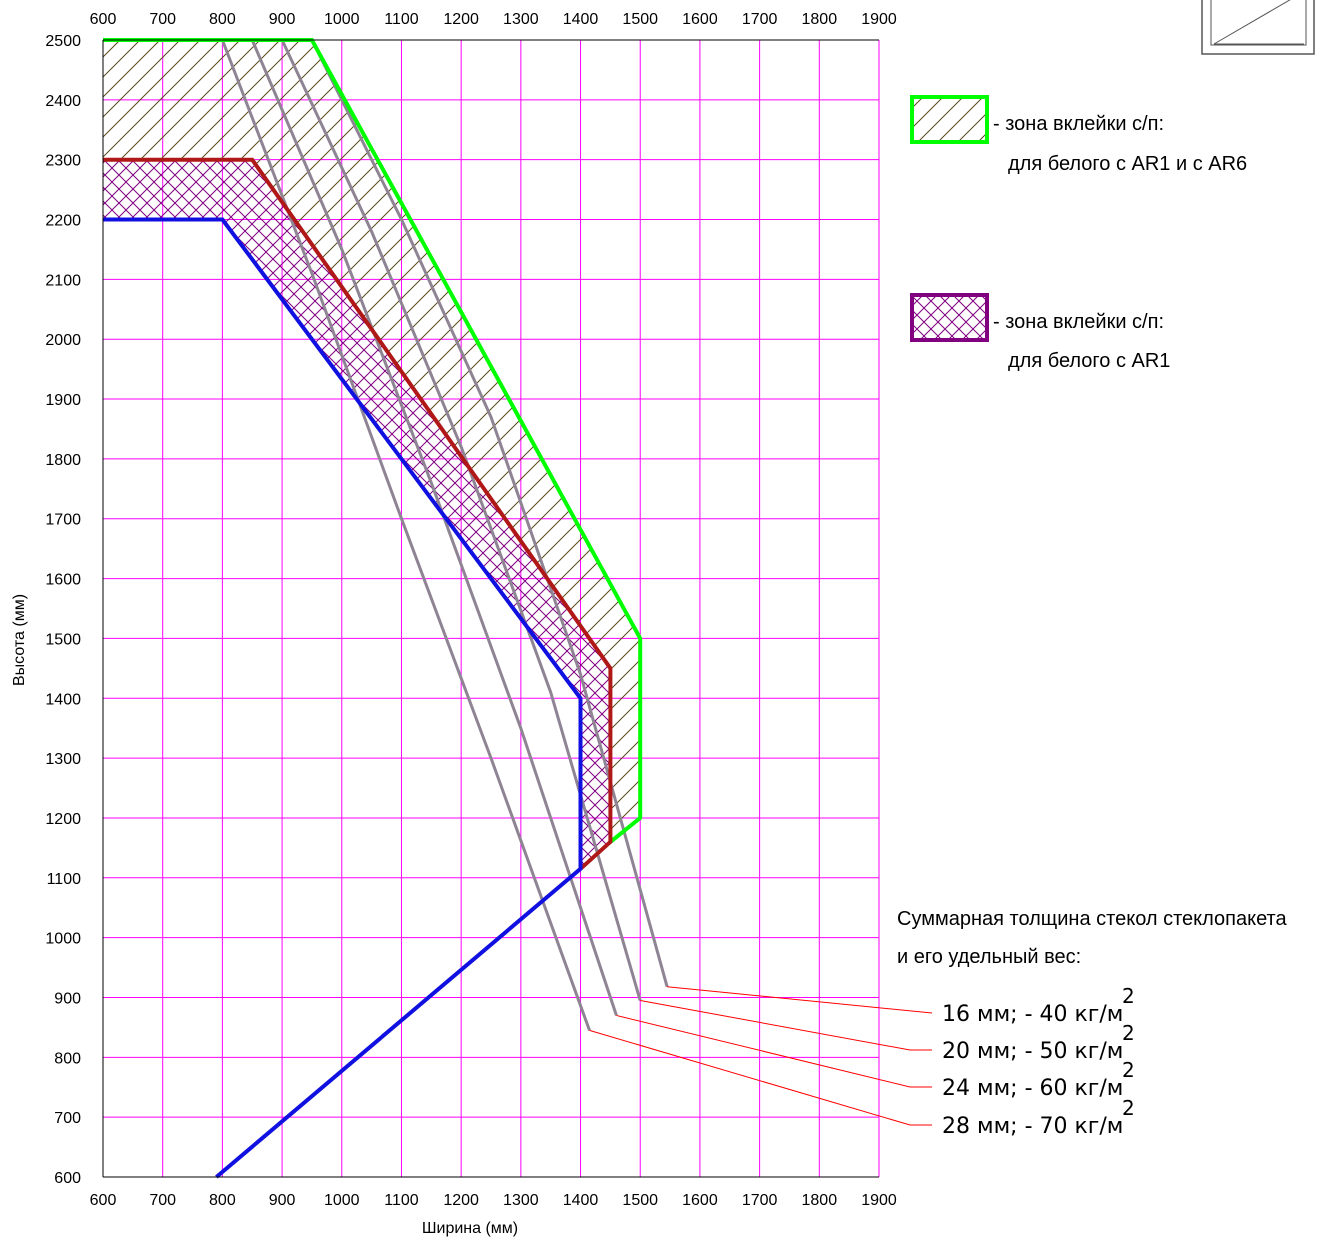 The height and width of the screenshot is (1238, 1333). What do you see at coordinates (1128, 1070) in the screenshot?
I see `series-label-sup-3: 2` at bounding box center [1128, 1070].